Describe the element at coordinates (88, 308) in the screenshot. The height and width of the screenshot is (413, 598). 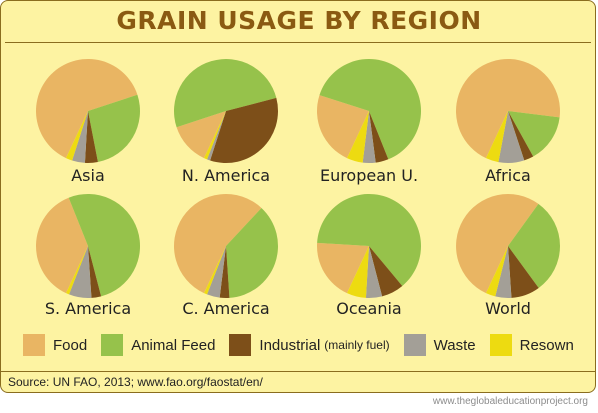
I see `region-label-s-america: S. America` at that location.